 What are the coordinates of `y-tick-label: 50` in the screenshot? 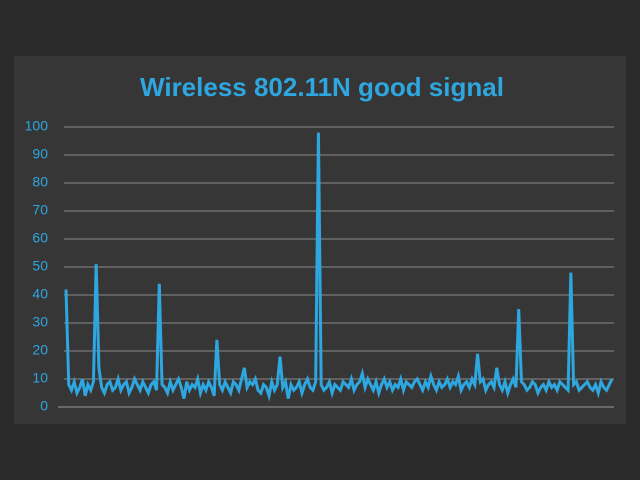 It's located at (40, 266).